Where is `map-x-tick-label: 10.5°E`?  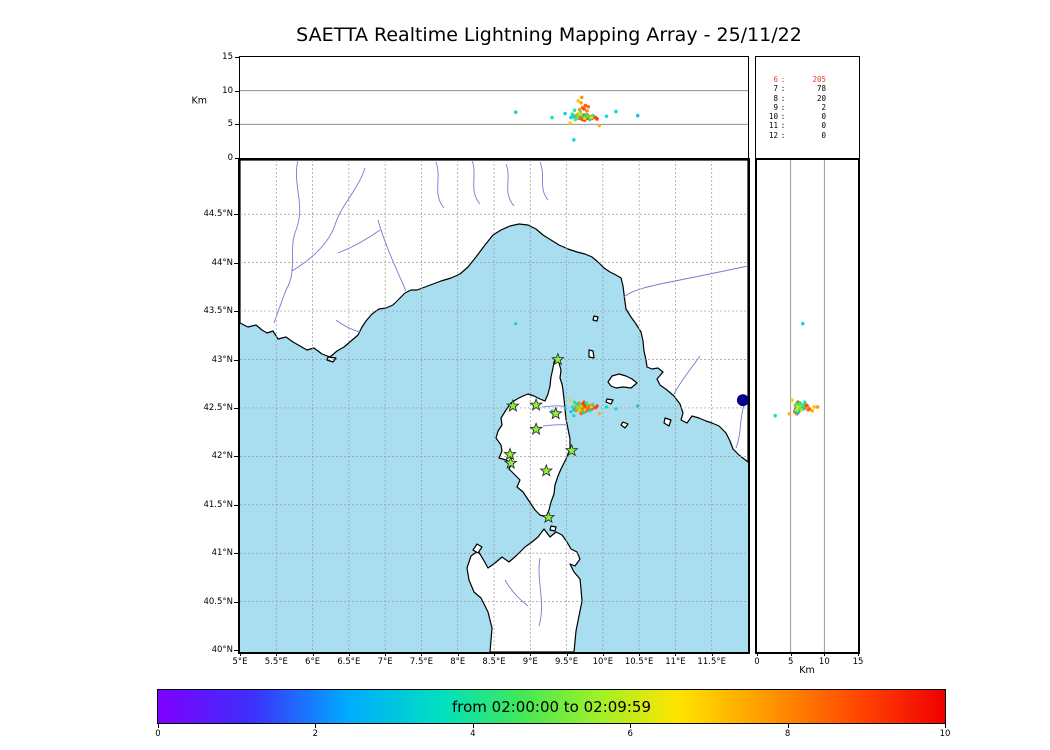 map-x-tick-label: 10.5°E is located at coordinates (639, 662).